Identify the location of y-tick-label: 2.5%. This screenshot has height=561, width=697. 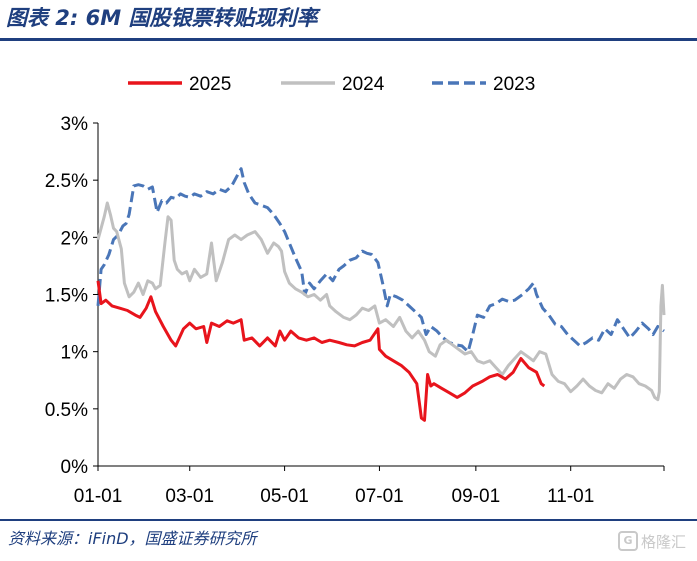
(66, 181).